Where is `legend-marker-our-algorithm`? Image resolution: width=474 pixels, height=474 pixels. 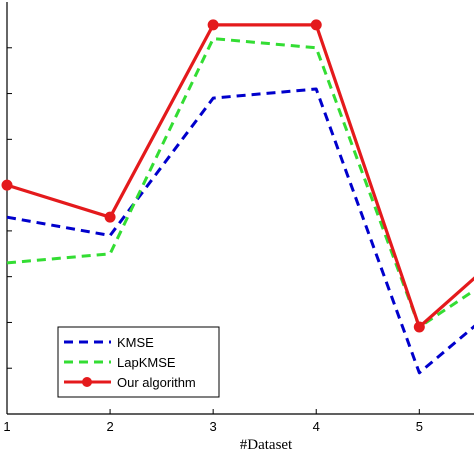
legend-marker-our-algorithm is located at coordinates (87, 382).